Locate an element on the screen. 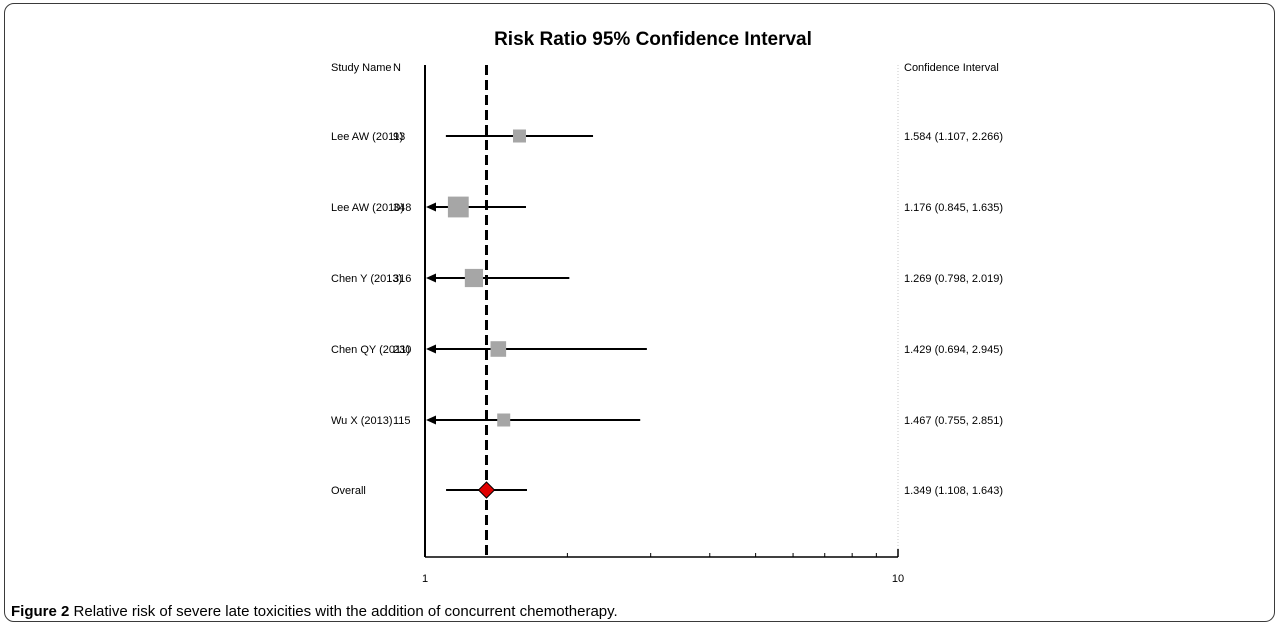 The image size is (1281, 628). study-n: 230 is located at coordinates (402, 350).